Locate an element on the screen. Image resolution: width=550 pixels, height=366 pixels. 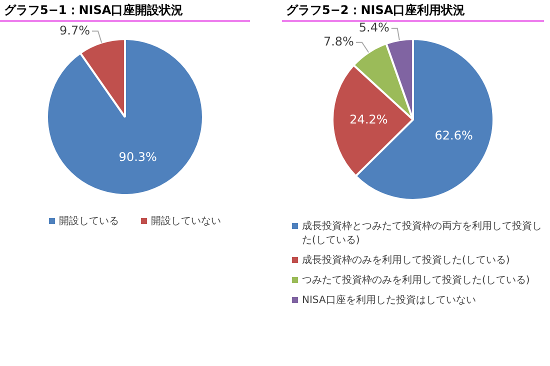
data-label: 62.6% is located at coordinates (453, 135).